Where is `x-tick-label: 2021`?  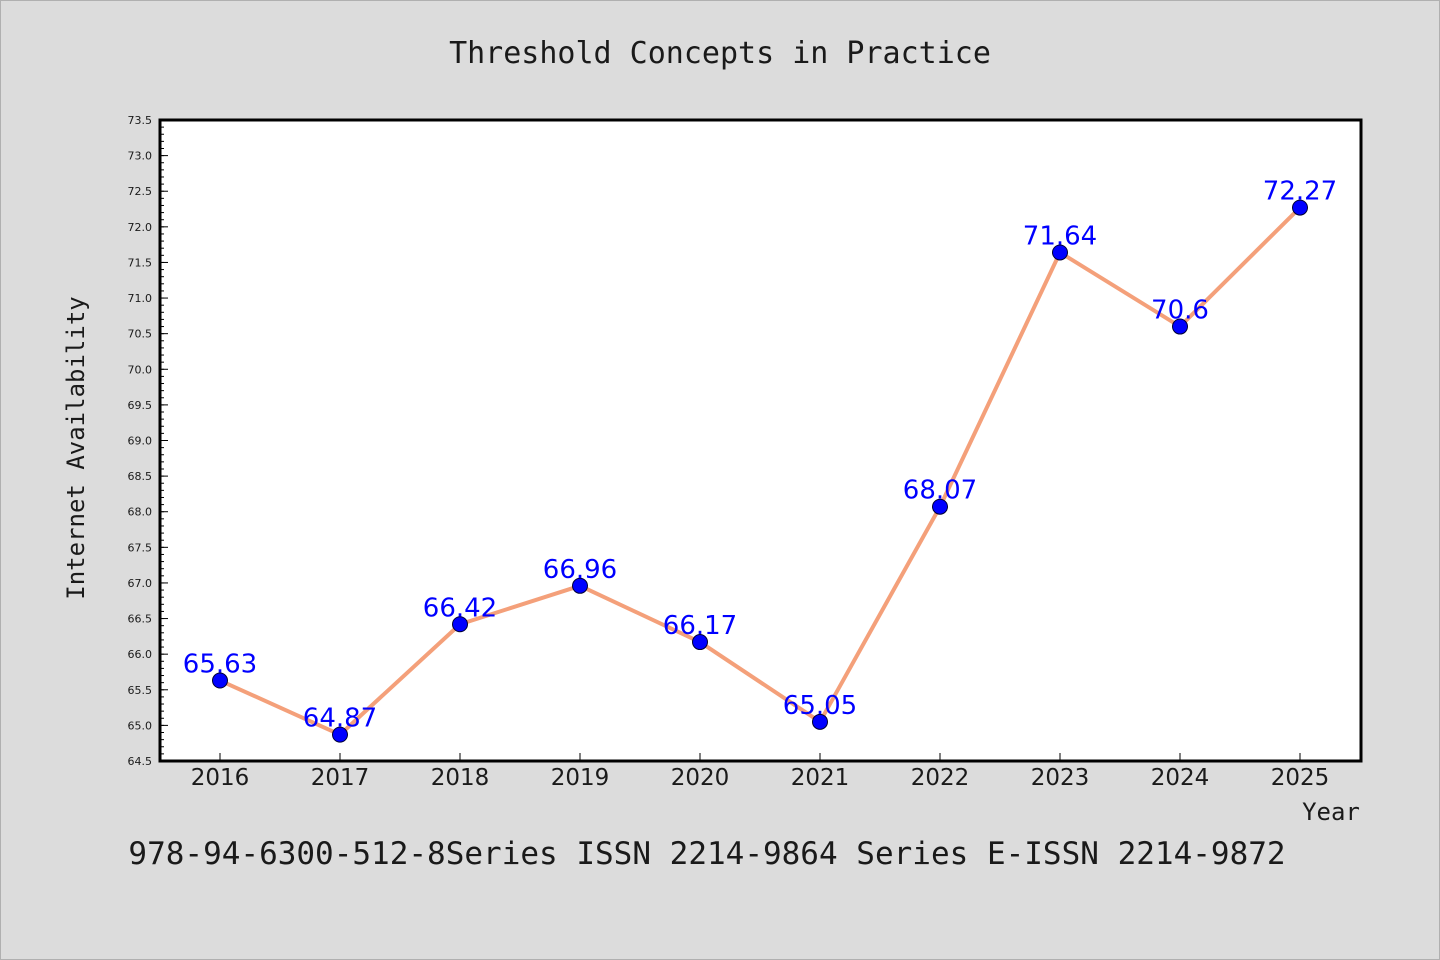 x-tick-label: 2021 is located at coordinates (820, 778).